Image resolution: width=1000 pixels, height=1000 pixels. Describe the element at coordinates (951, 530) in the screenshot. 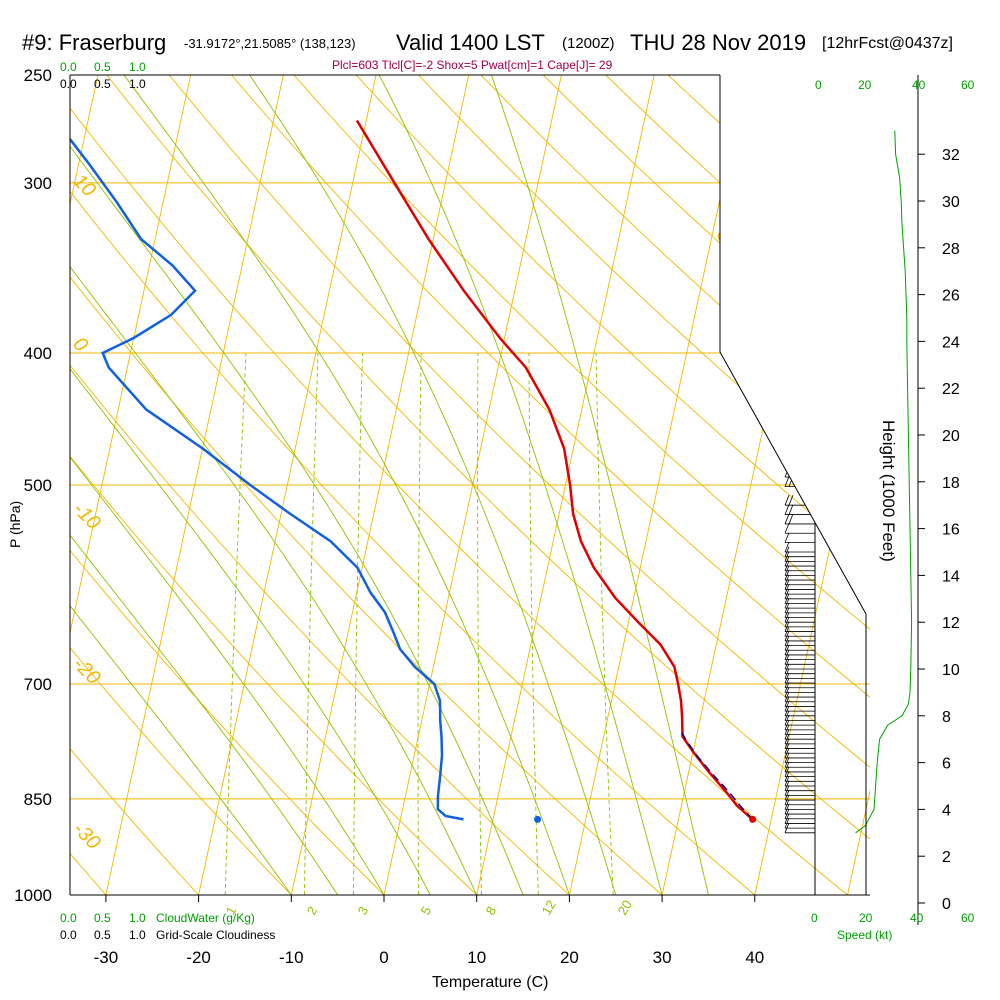

I see `height-tick-label-16: 16` at that location.